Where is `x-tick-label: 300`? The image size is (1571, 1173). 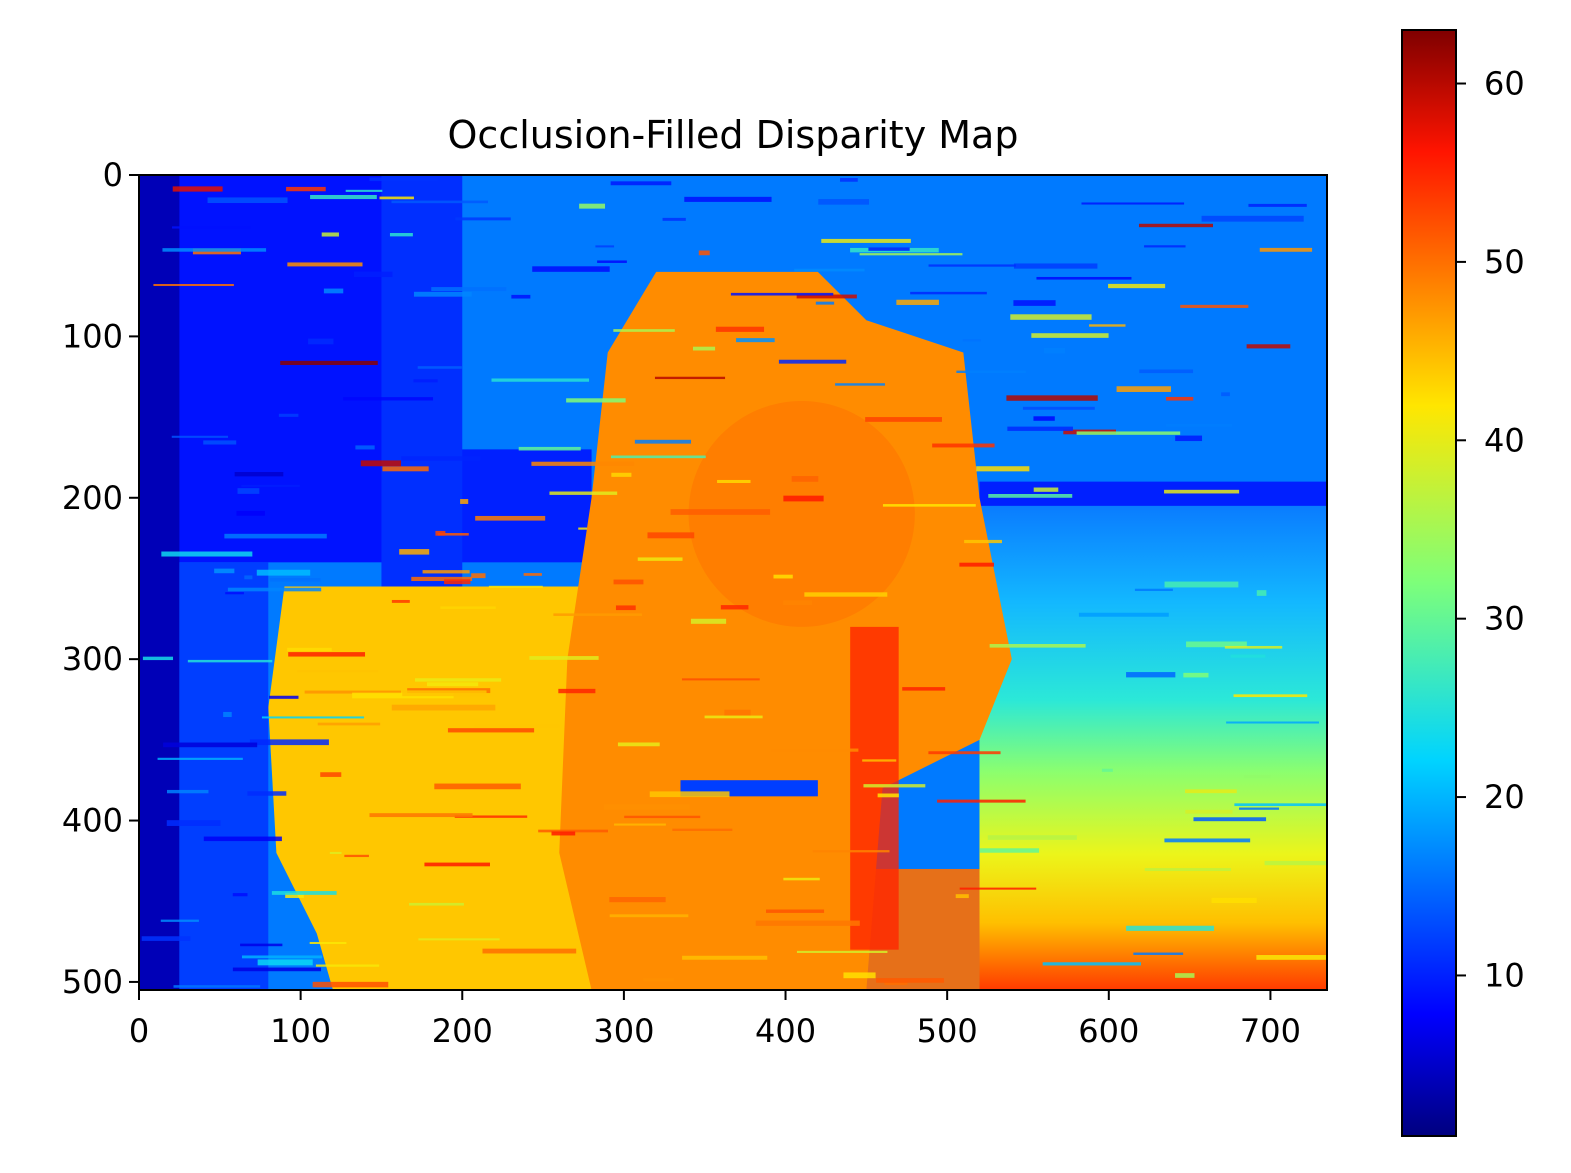
x-tick-label: 300 is located at coordinates (623, 1031).